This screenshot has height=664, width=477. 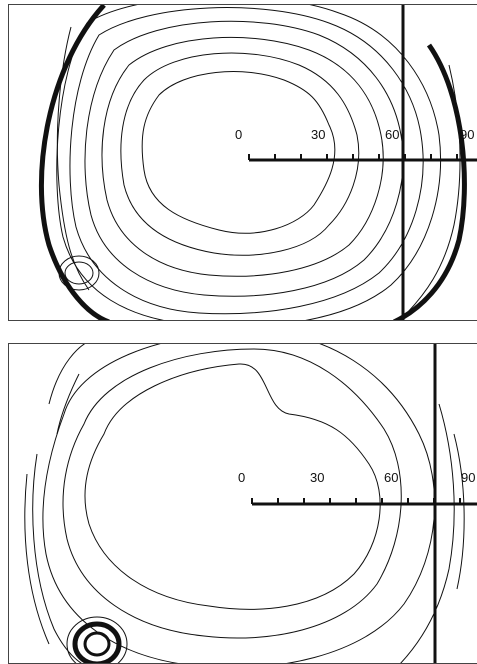 I want to click on outer-boundary-right, so click(x=429, y=181).